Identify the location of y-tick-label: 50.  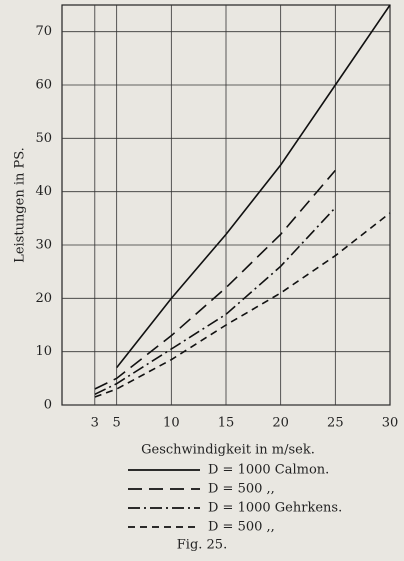
(43, 138).